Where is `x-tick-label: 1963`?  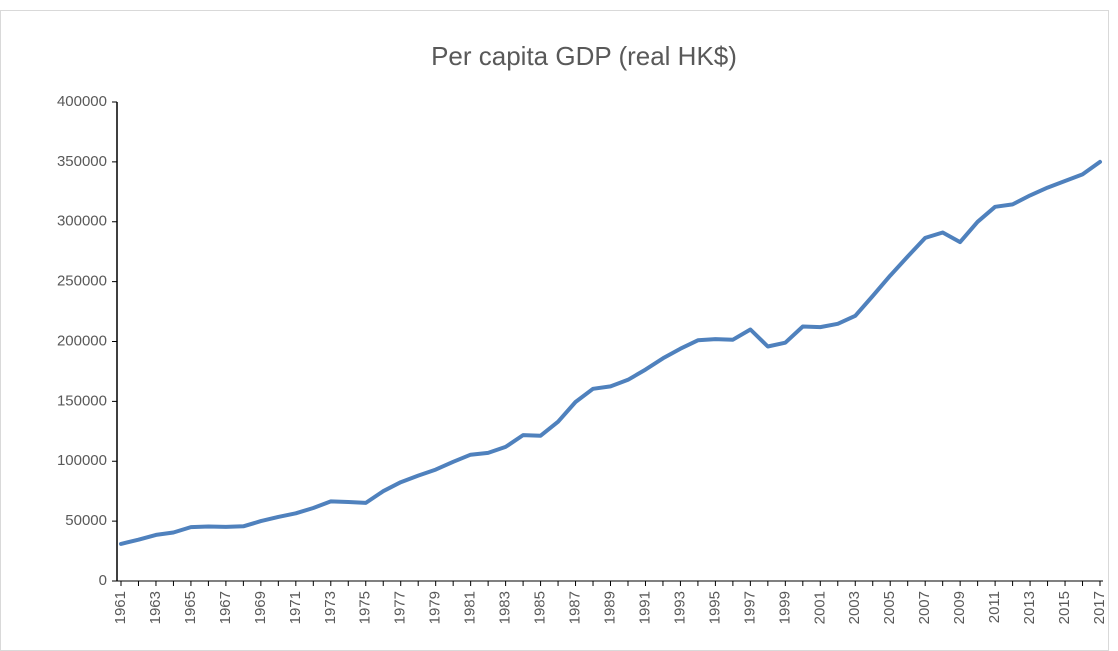
x-tick-label: 1963 is located at coordinates (155, 607).